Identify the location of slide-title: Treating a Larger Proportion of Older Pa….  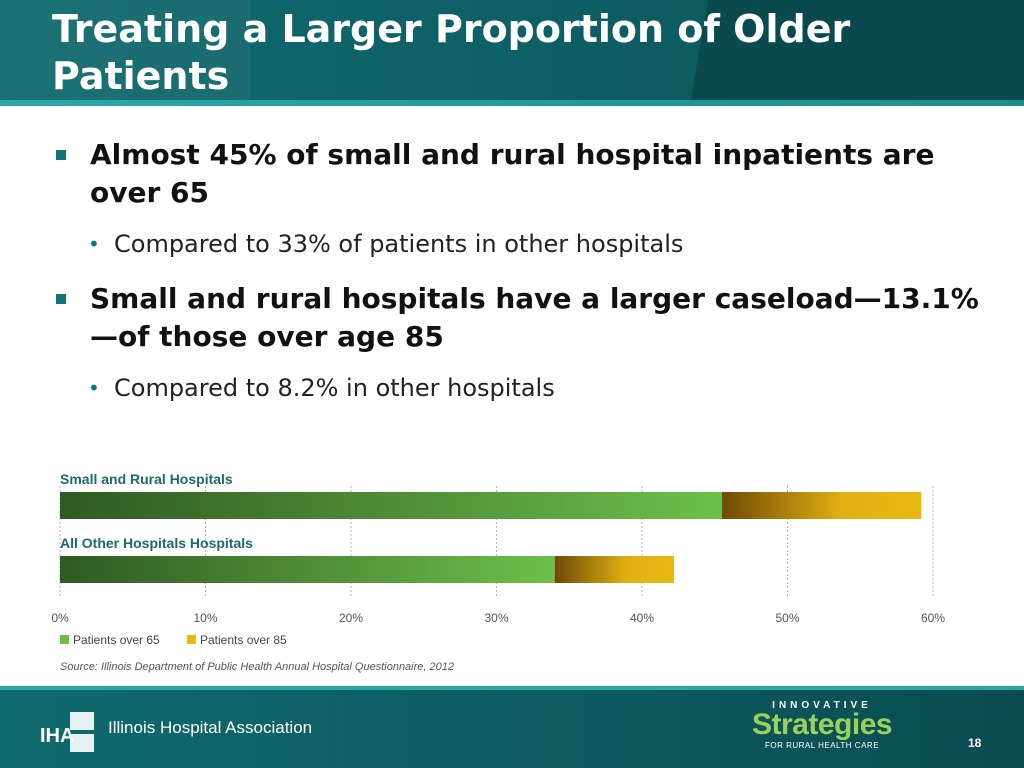
(451, 52).